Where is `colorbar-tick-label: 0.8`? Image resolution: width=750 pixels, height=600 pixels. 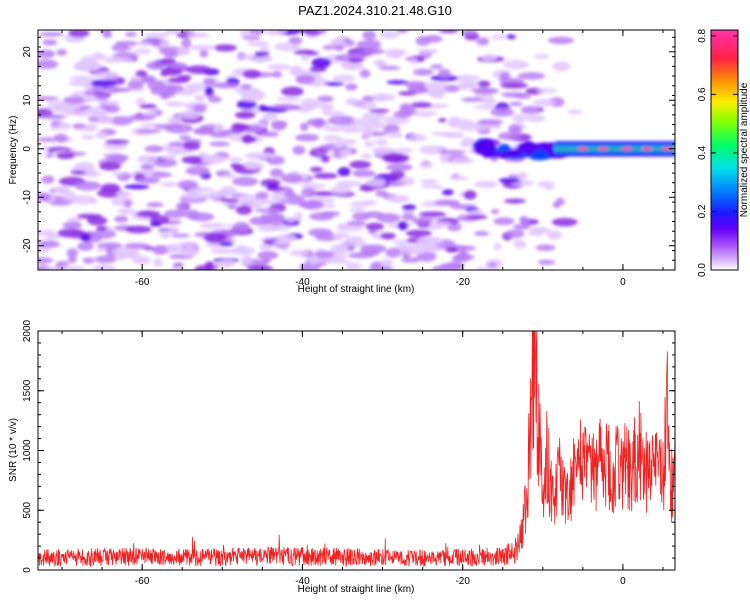 colorbar-tick-label: 0.8 is located at coordinates (702, 35).